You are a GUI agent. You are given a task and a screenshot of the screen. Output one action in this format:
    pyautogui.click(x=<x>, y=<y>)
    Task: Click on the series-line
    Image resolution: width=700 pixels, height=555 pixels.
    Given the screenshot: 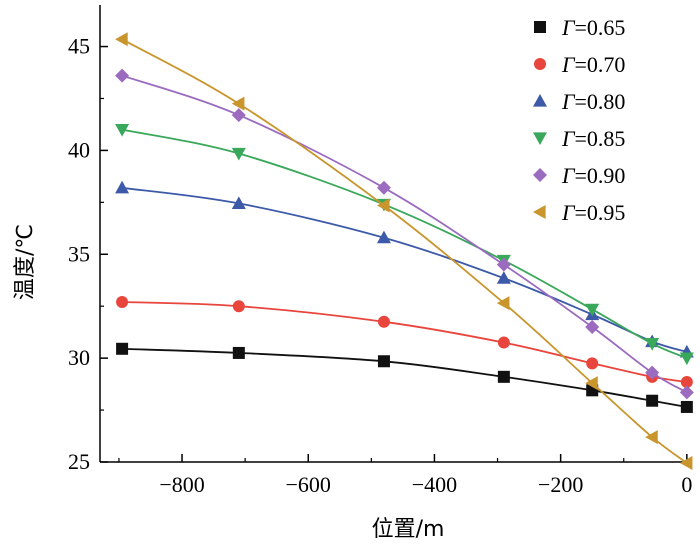 What is the action you would take?
    pyautogui.click(x=404, y=377)
    